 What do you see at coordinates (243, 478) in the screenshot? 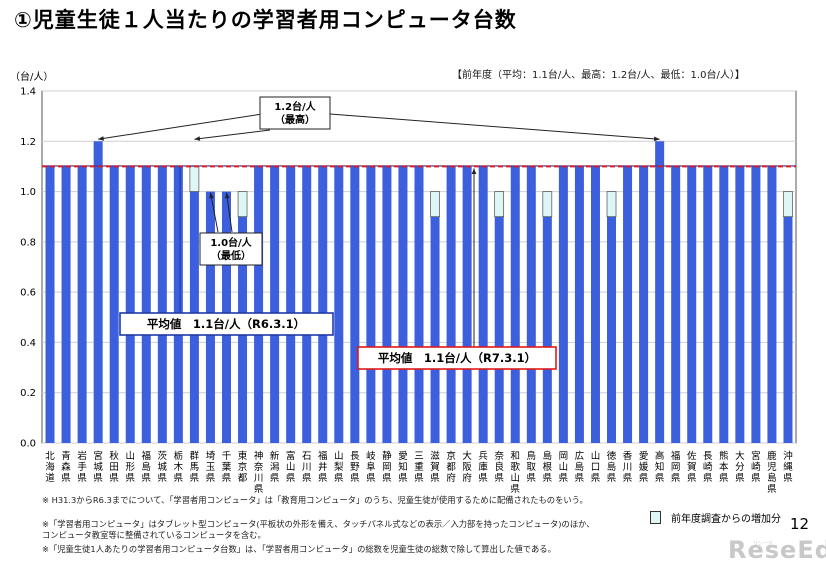
I see `x-tick-label: 都` at bounding box center [243, 478].